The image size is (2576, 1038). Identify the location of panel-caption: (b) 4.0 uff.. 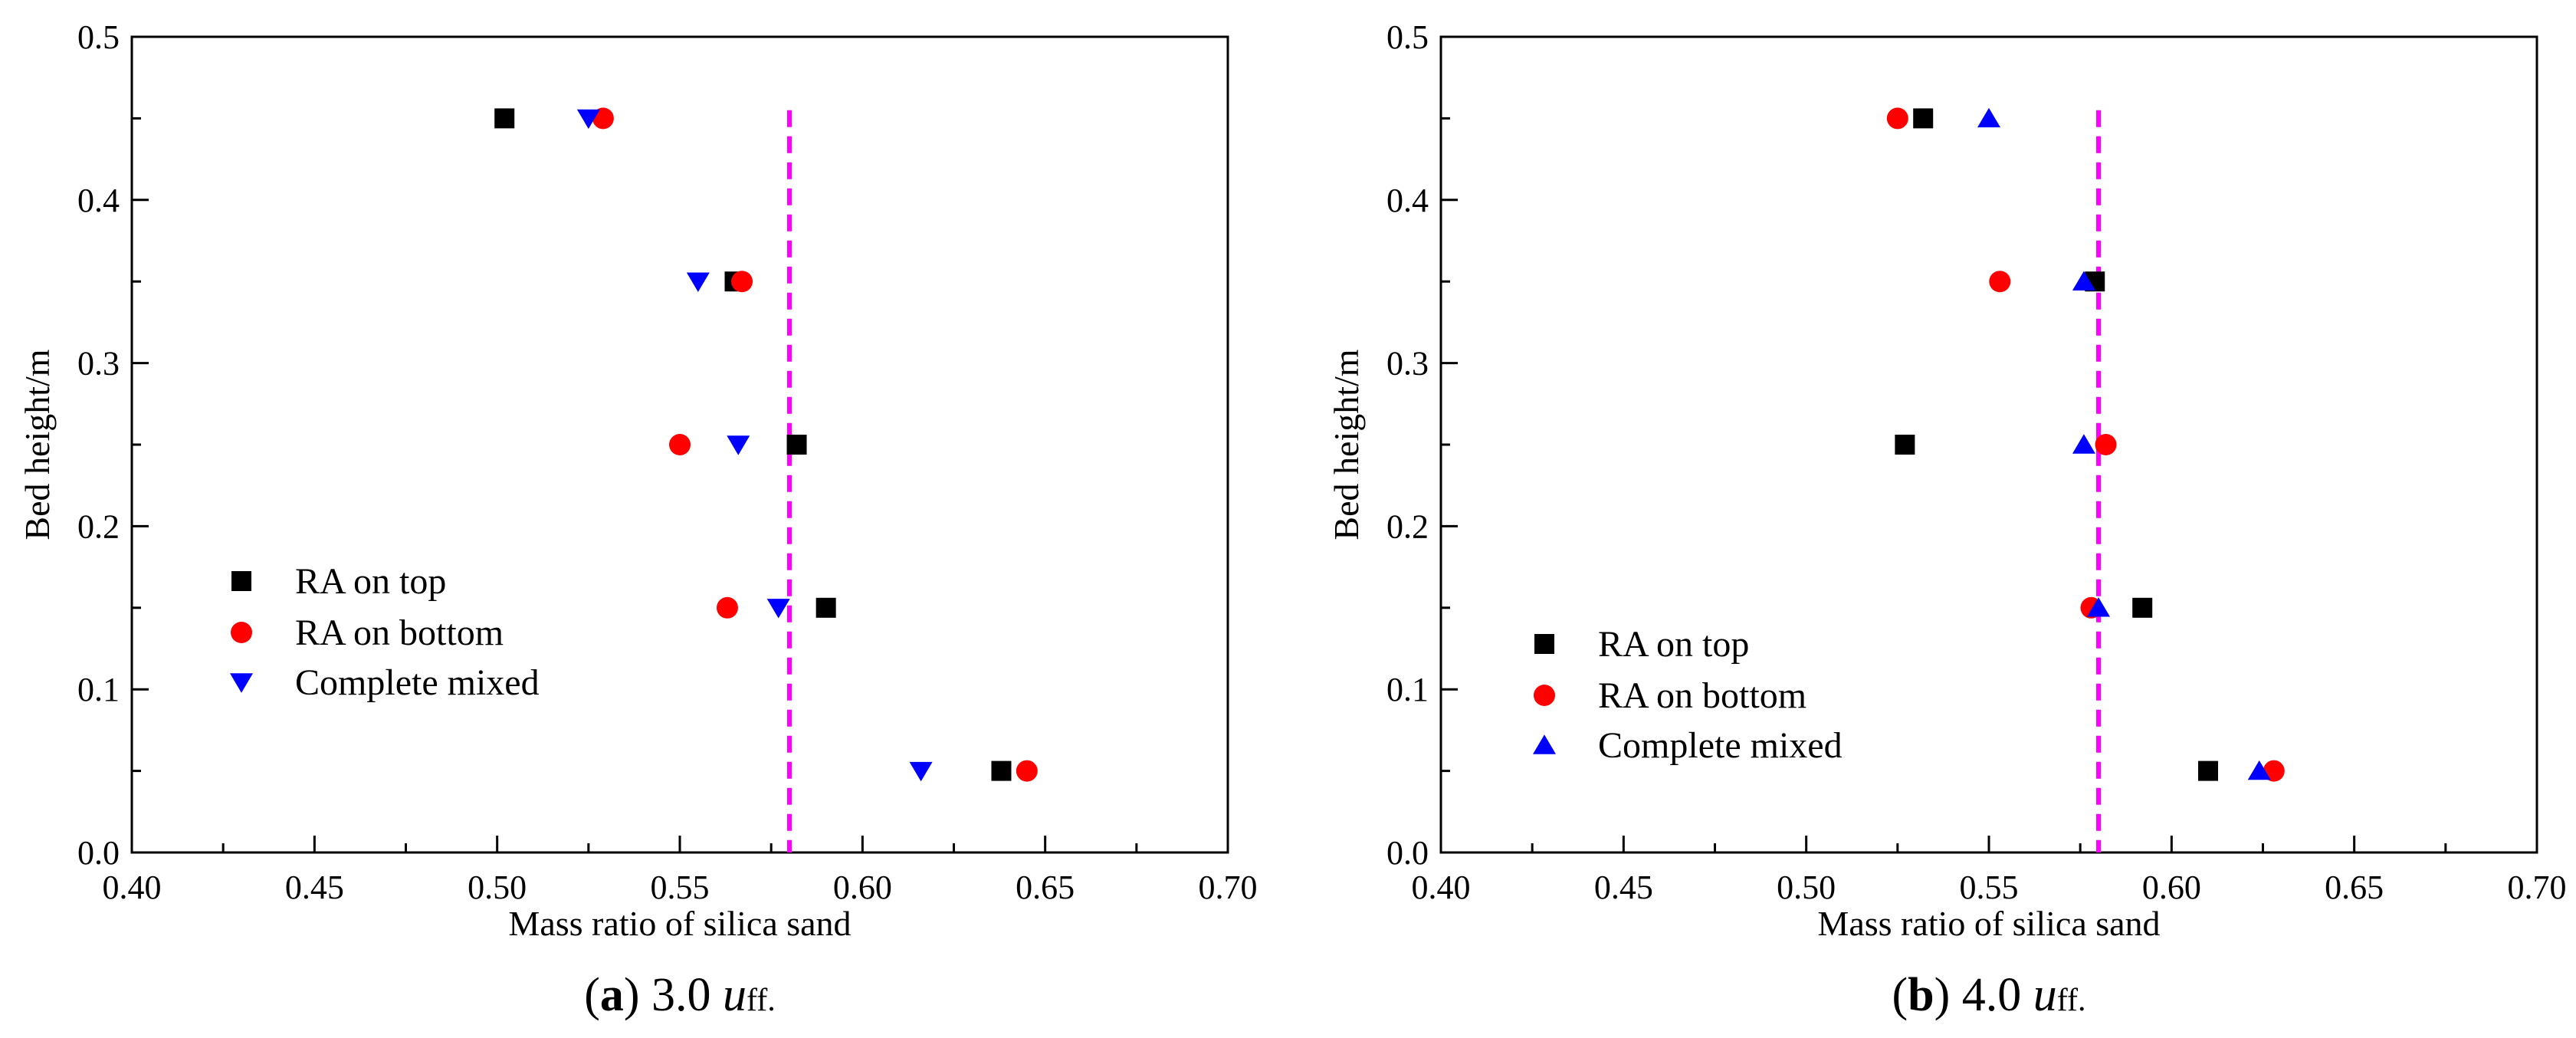
(1988, 995).